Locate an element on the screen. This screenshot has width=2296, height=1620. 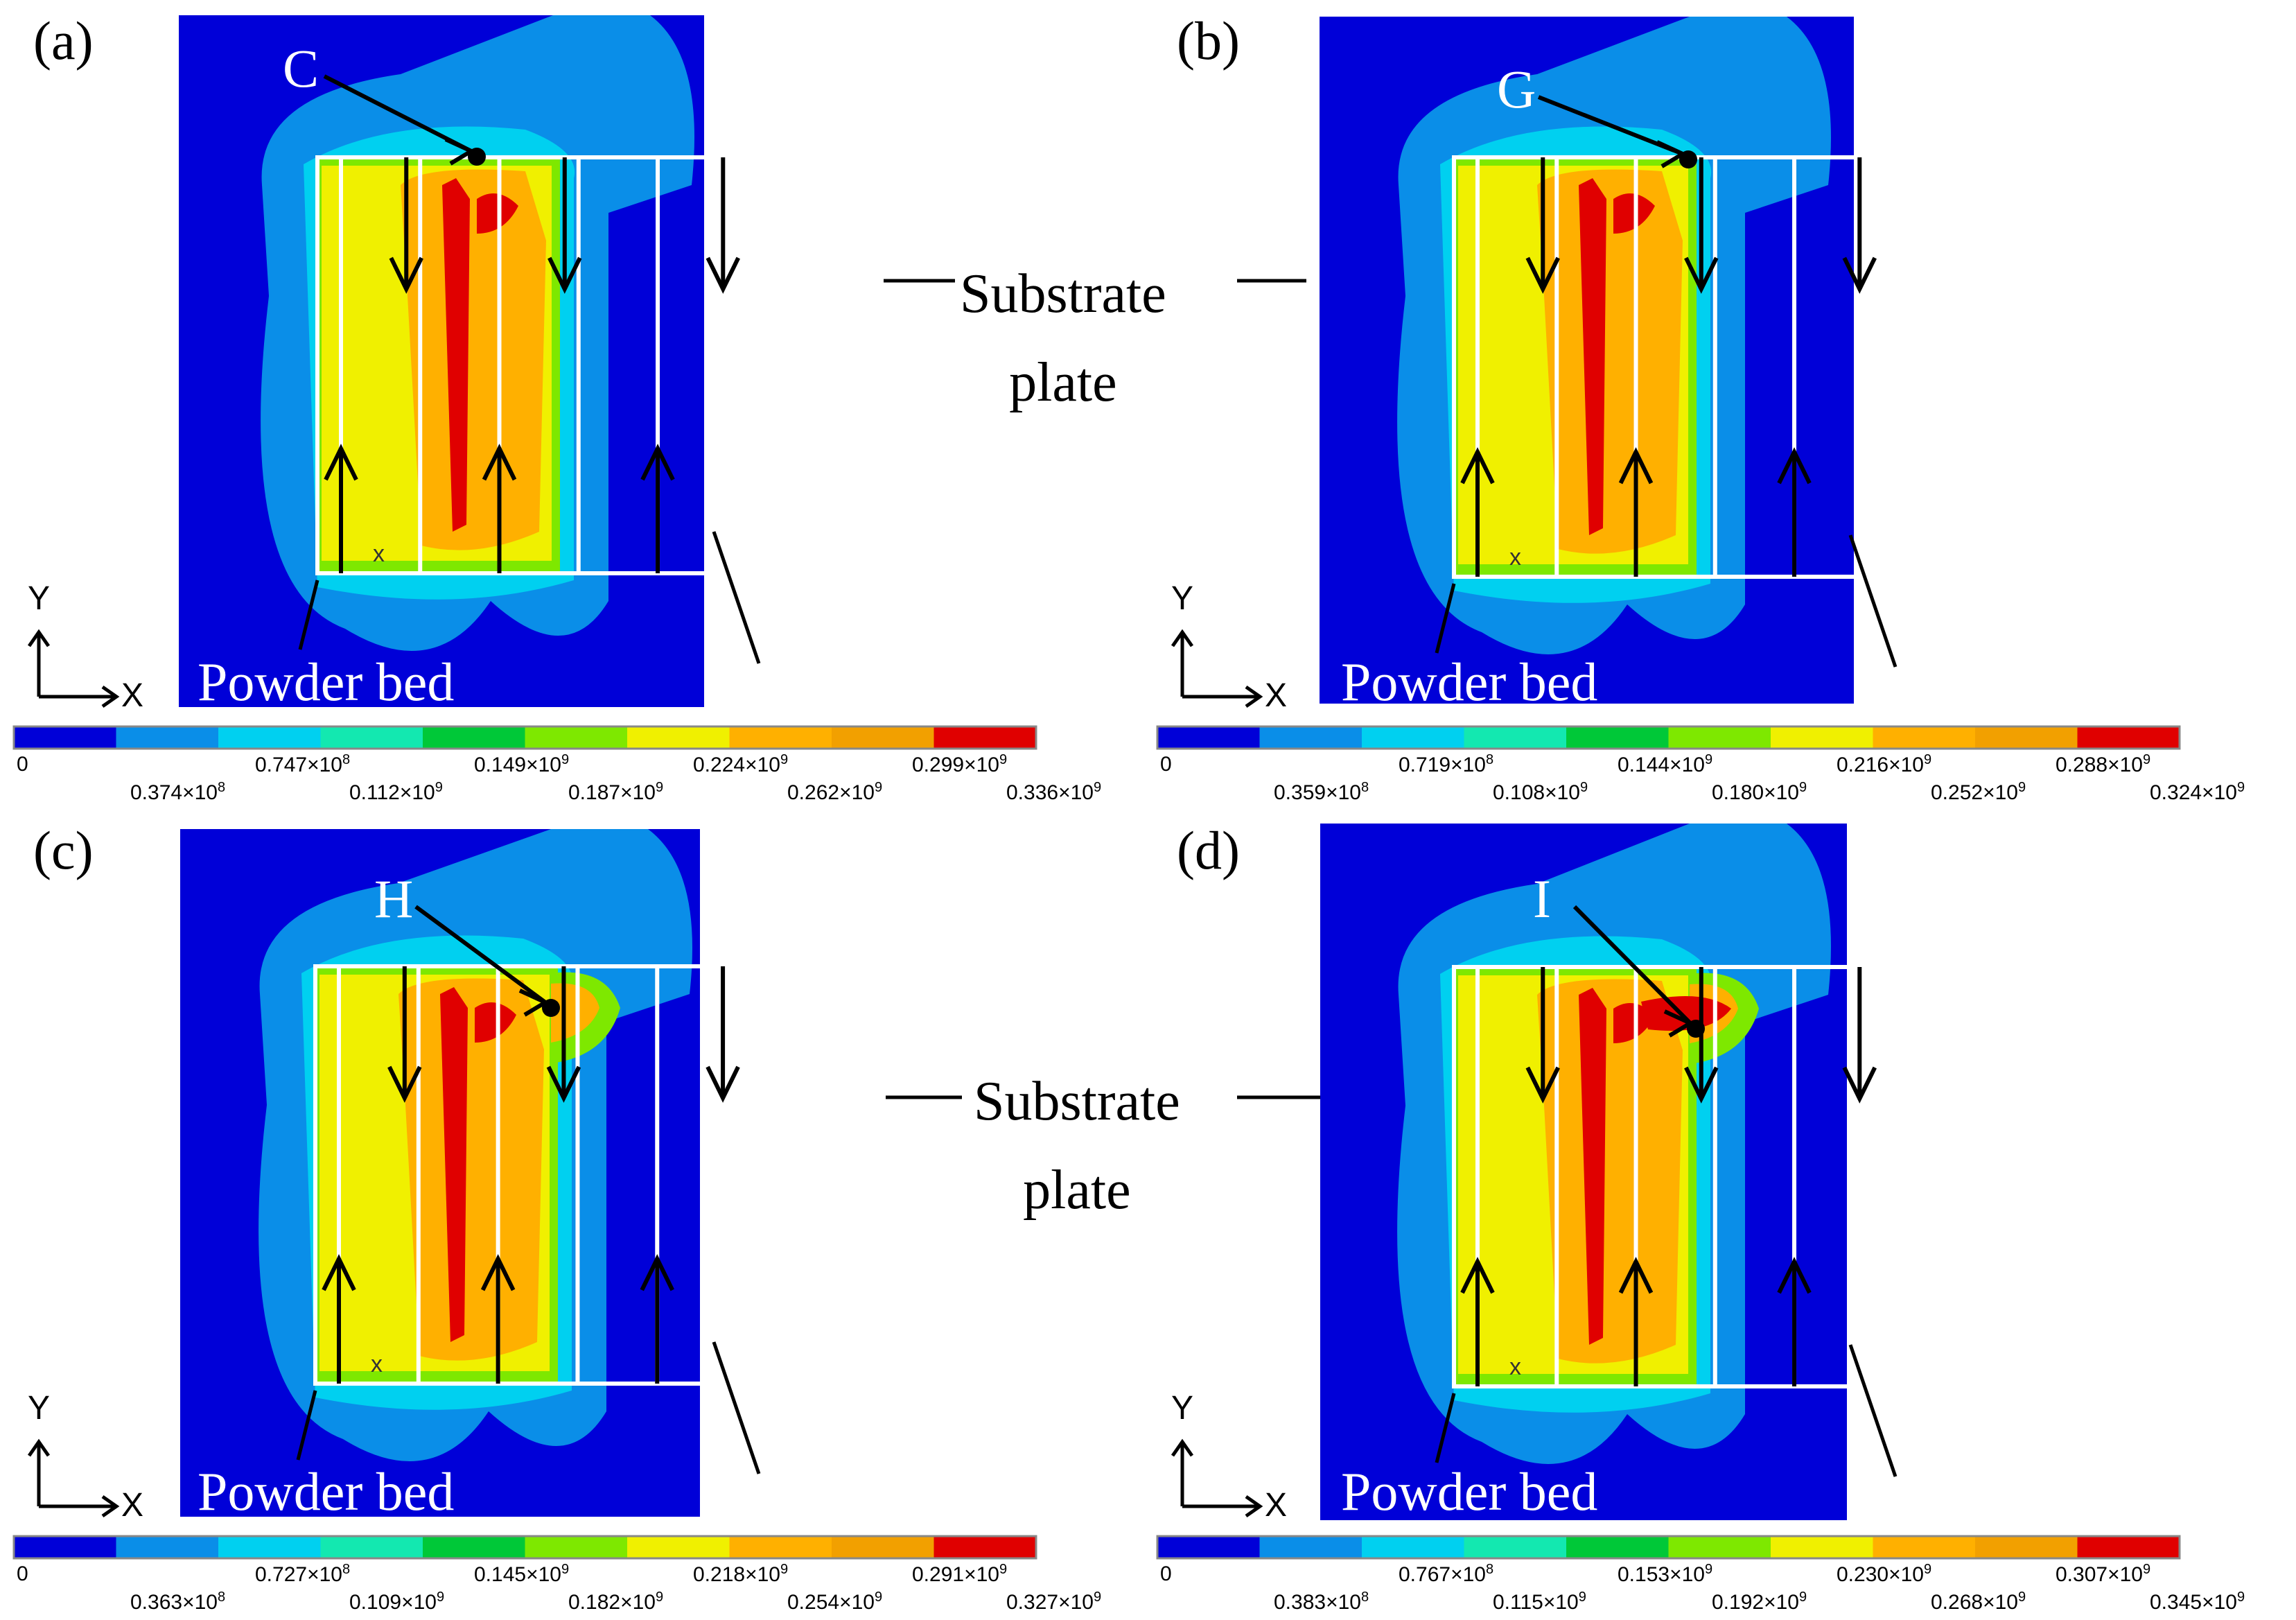
powder-bed-label: Powder bed is located at coordinates (1469, 1491).